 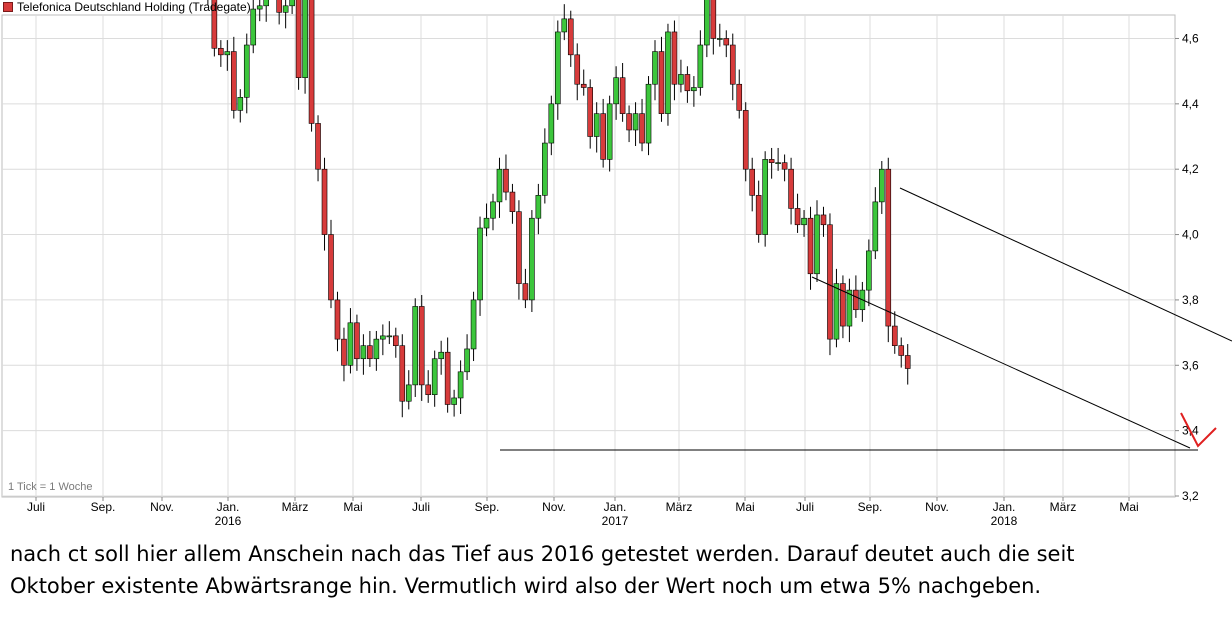 I want to click on y-tick-label: 4,6, so click(x=1190, y=38).